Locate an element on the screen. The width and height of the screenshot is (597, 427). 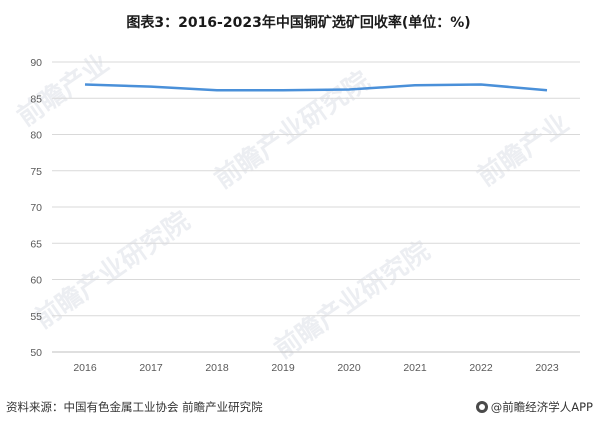
y-tick-label: 75 is located at coordinates (36, 172).